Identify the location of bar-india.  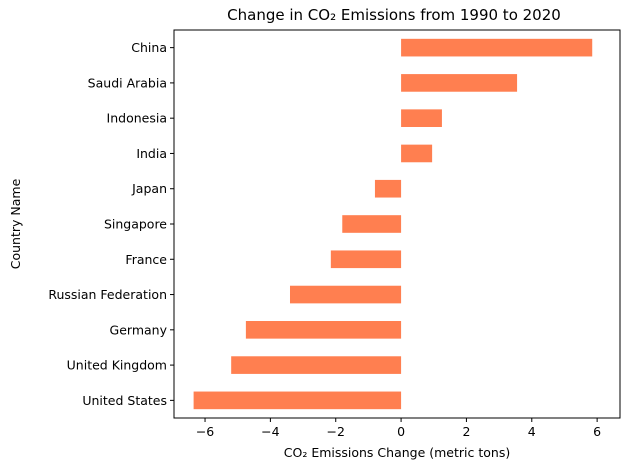
(417, 153).